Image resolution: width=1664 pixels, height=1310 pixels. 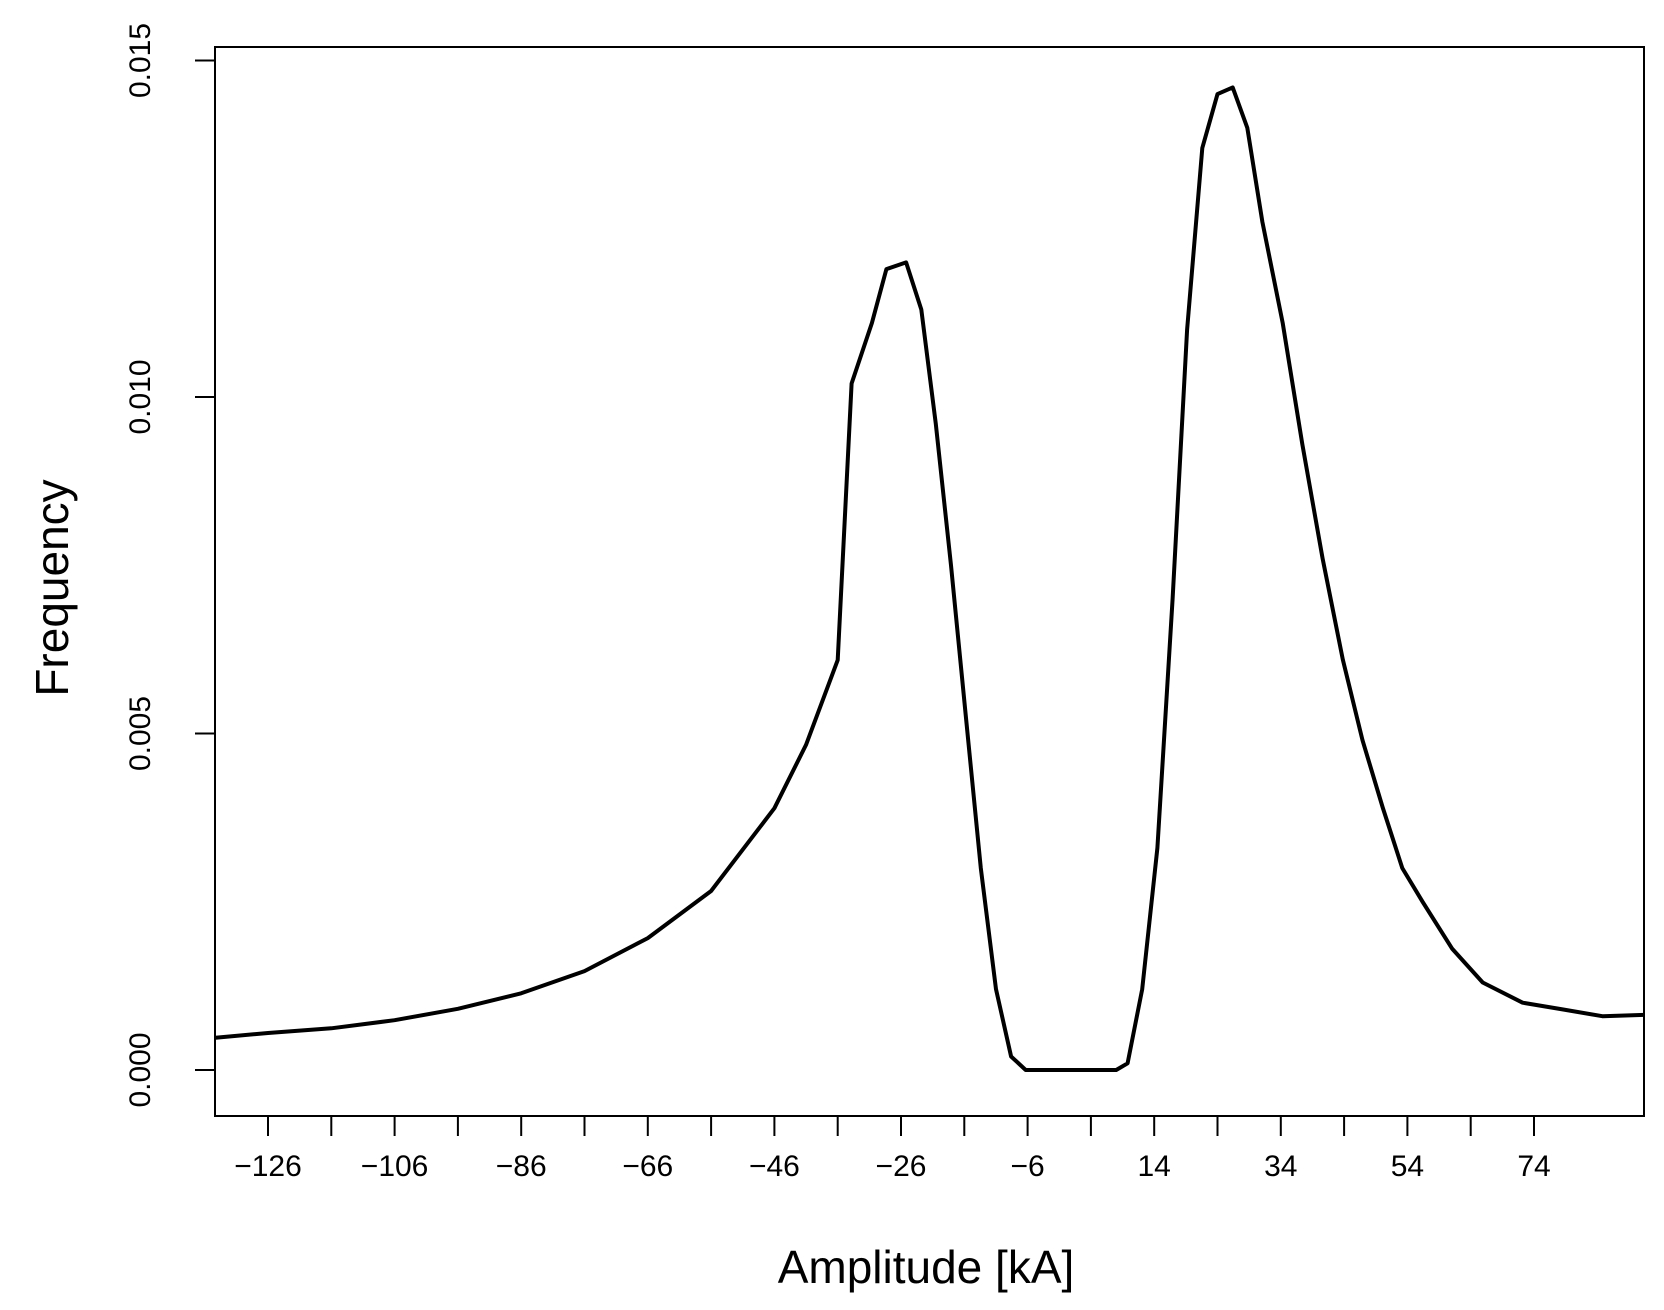 What do you see at coordinates (268, 1166) in the screenshot?
I see `x-tick-label: −126` at bounding box center [268, 1166].